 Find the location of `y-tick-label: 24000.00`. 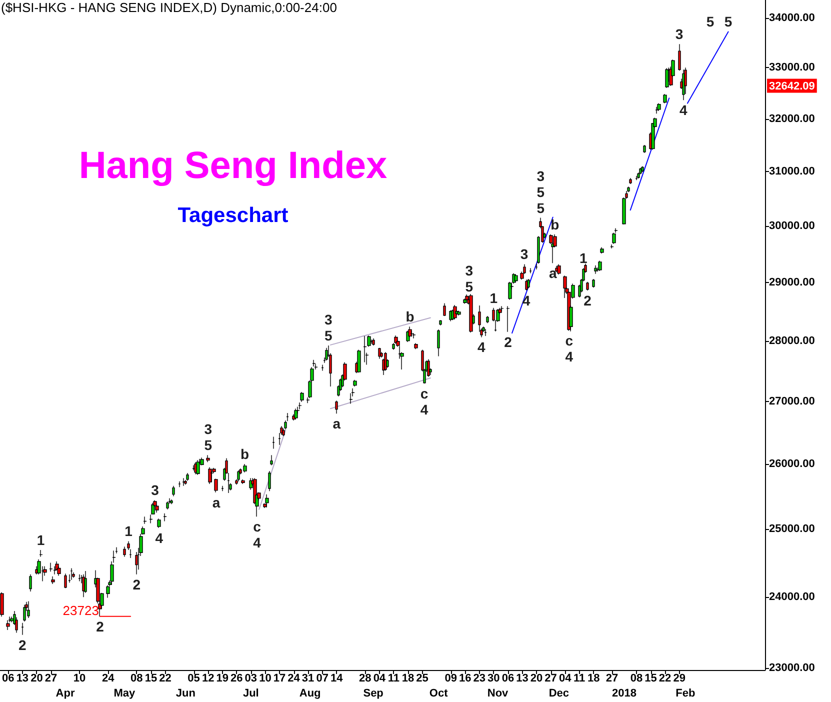

y-tick-label: 24000.00 is located at coordinates (792, 597).